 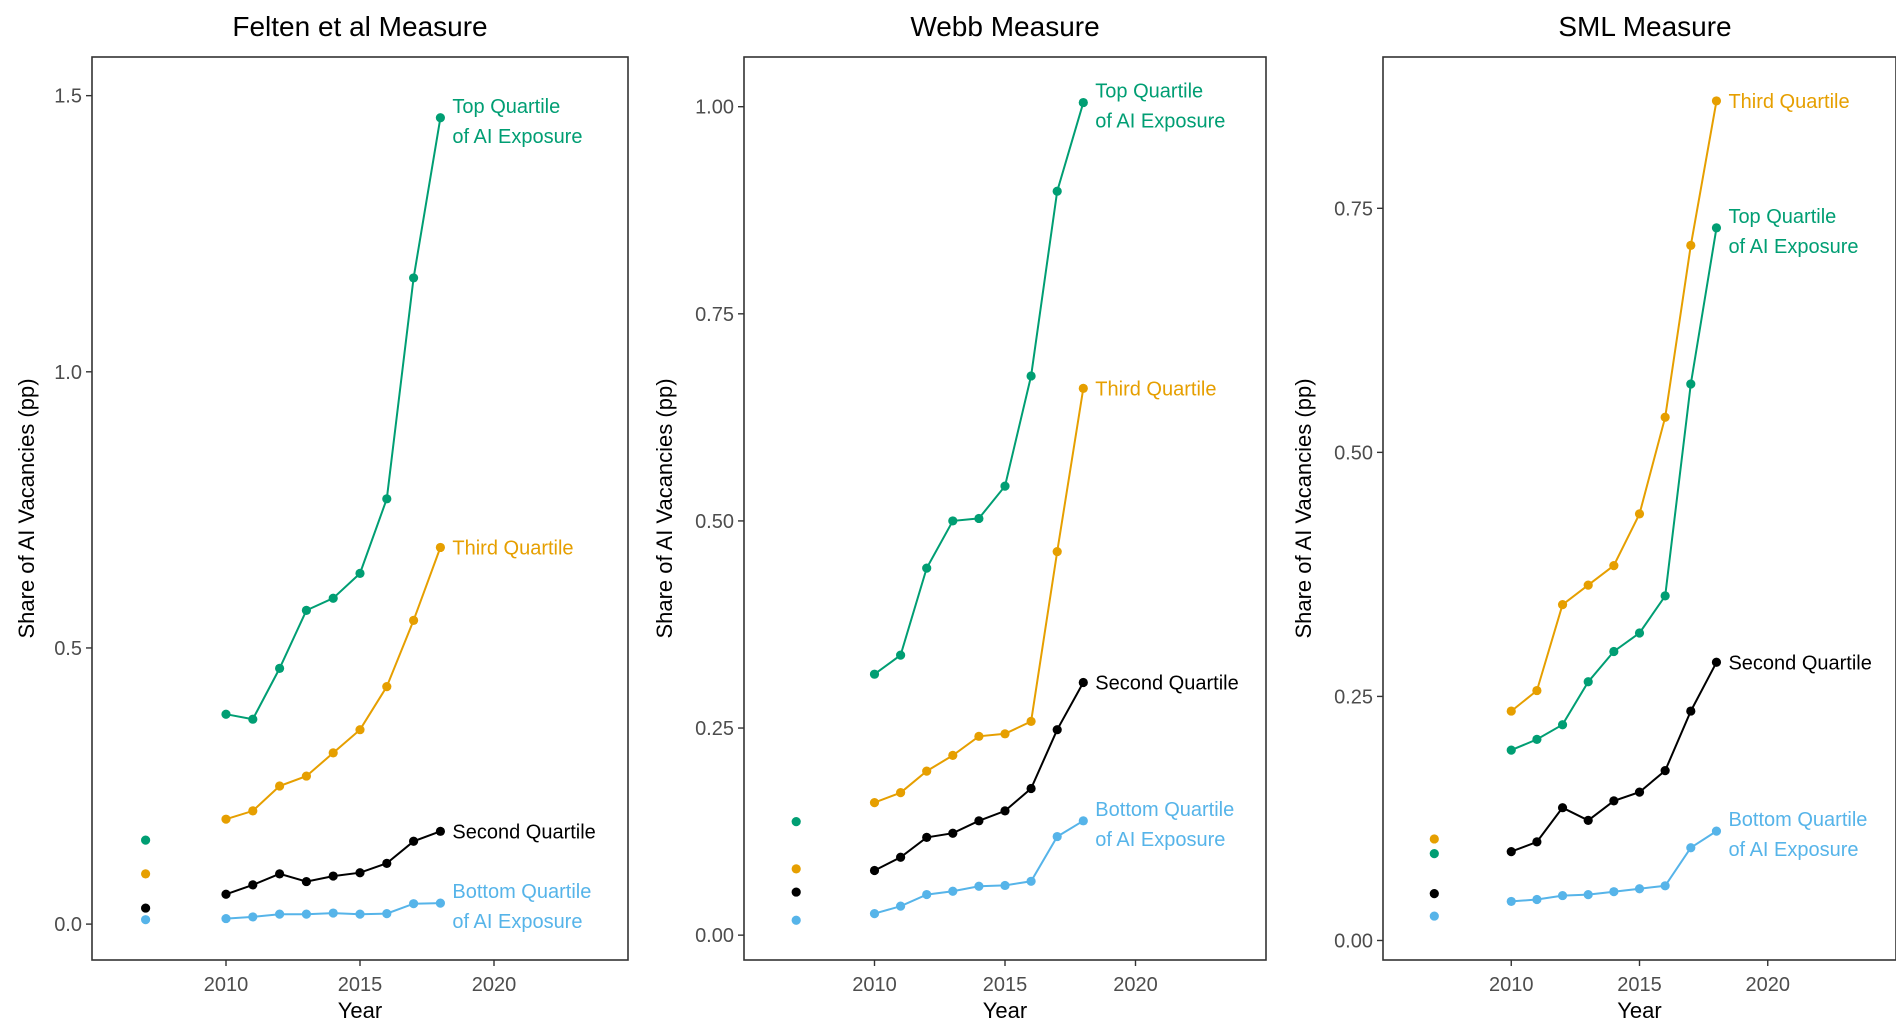 I want to click on x-tick-label: 2010, so click(x=874, y=985).